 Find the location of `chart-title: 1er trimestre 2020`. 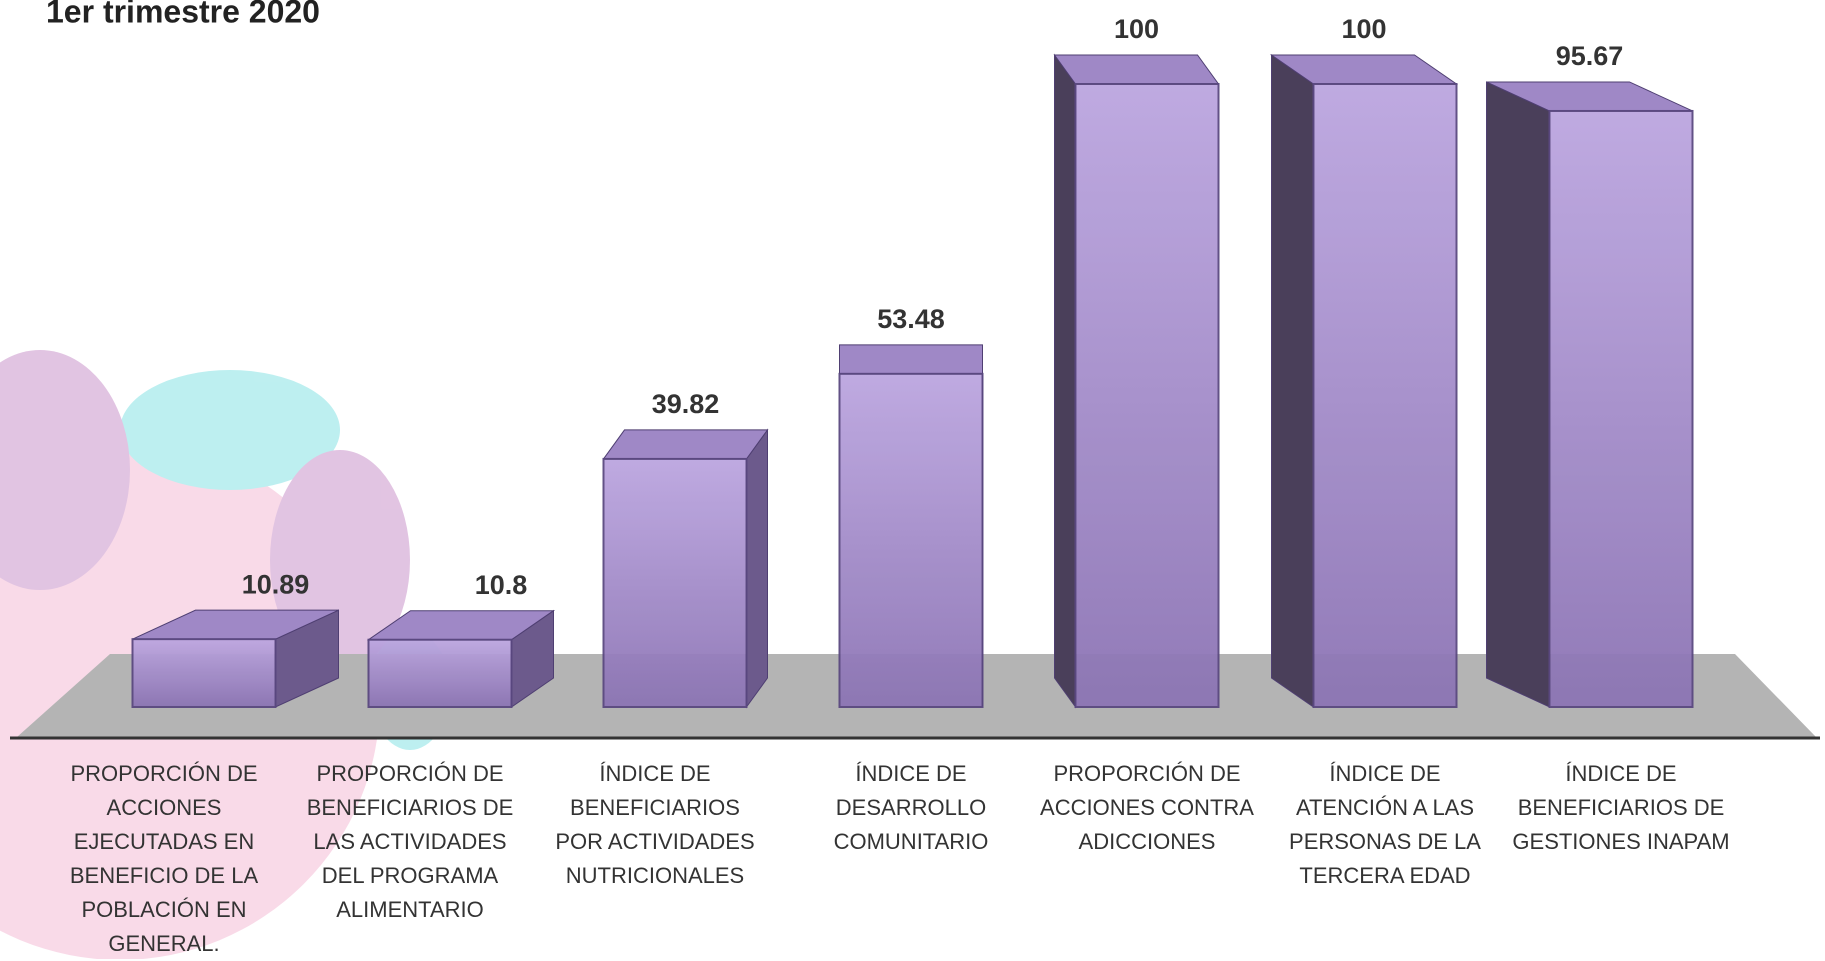

chart-title: 1er trimestre 2020 is located at coordinates (183, 14).